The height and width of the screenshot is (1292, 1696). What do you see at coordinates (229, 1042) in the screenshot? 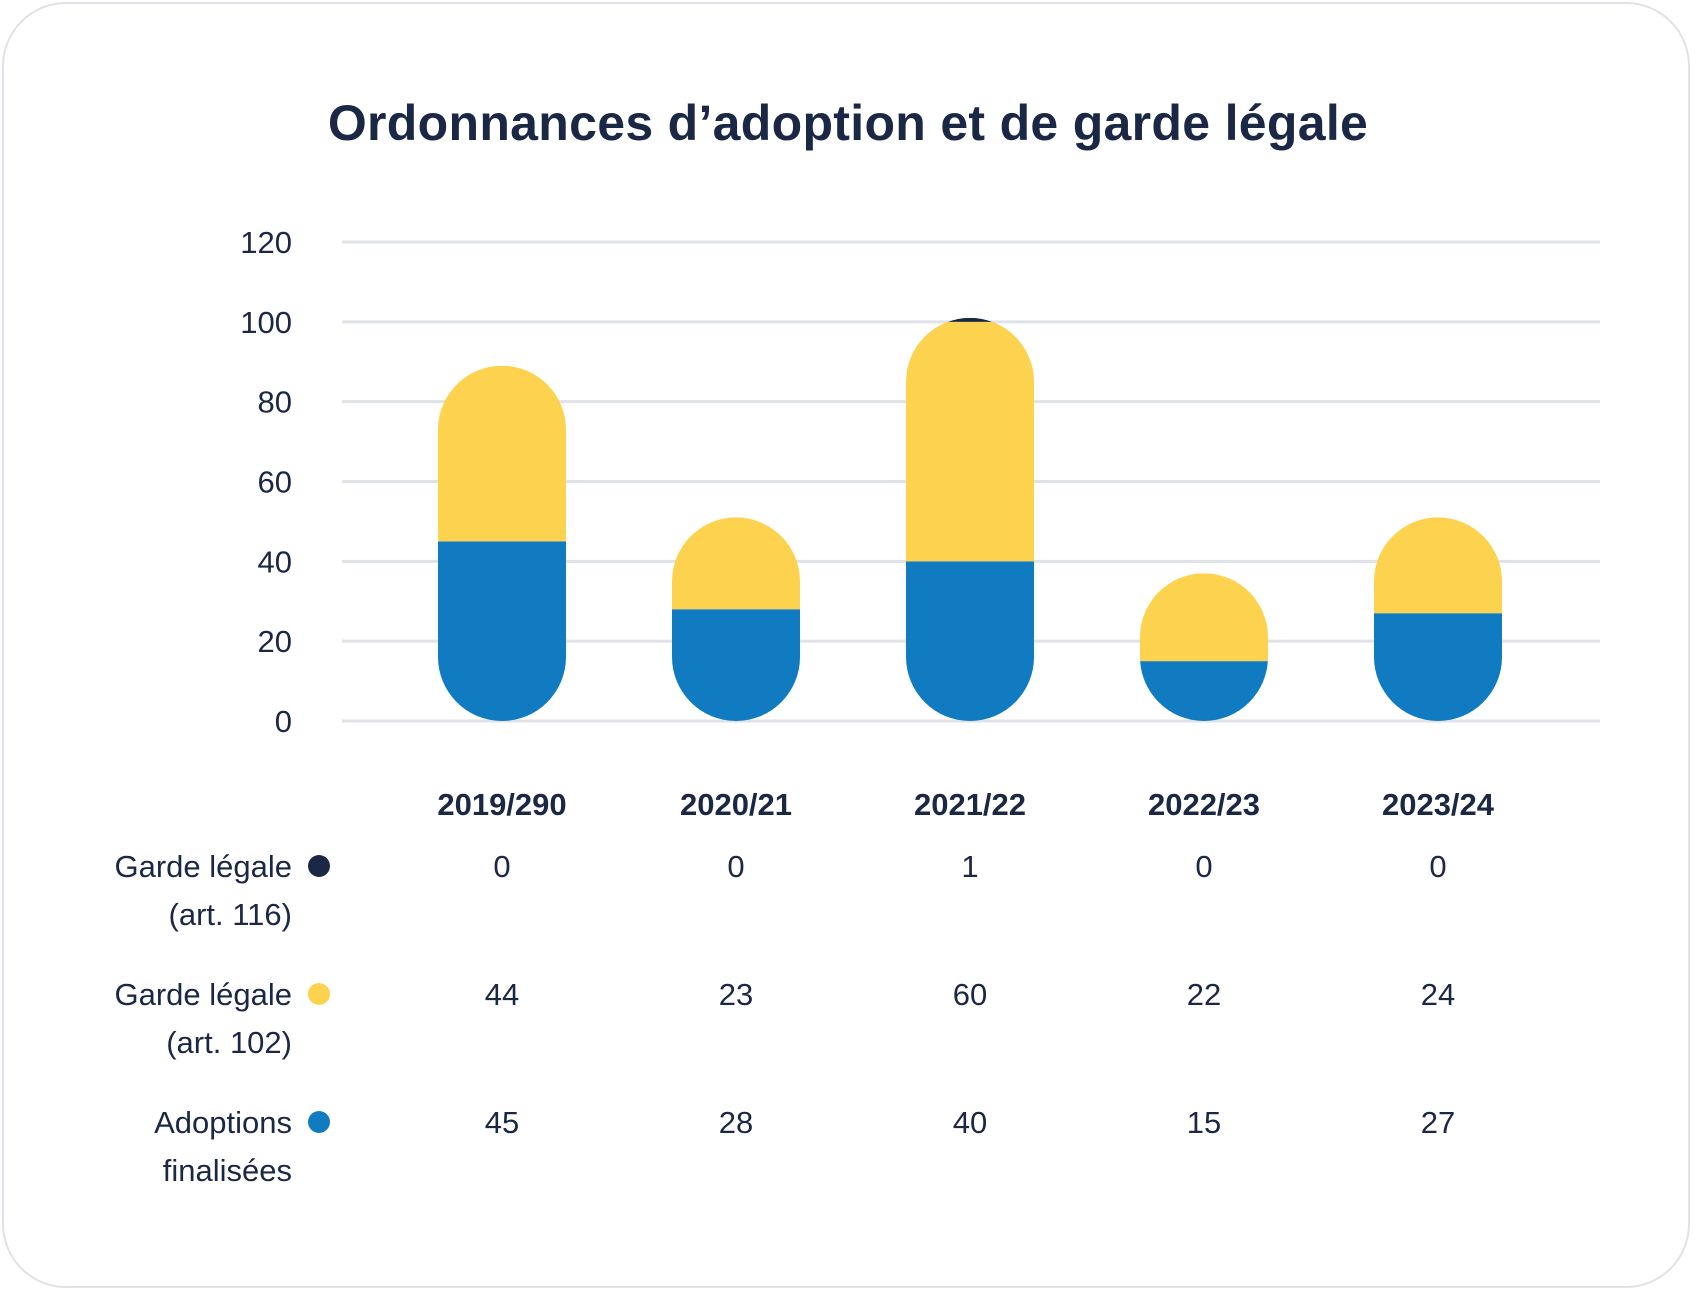
I see `row-label: (art. 102)` at bounding box center [229, 1042].